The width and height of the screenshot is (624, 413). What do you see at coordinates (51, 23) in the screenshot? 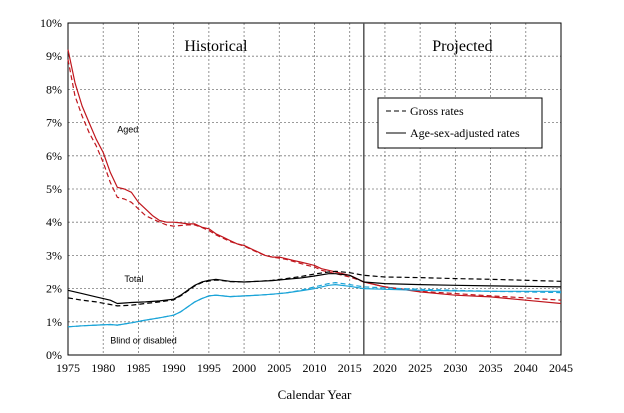
I see `y-tick-label: 10%` at bounding box center [51, 23].